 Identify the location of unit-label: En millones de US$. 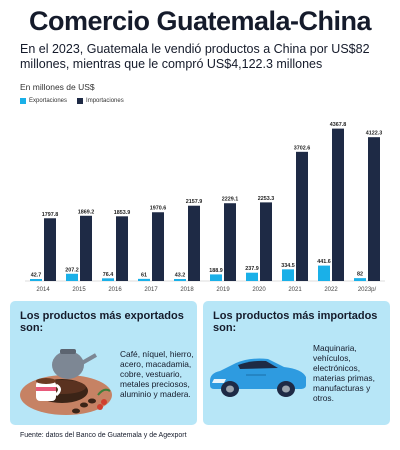
(57, 87).